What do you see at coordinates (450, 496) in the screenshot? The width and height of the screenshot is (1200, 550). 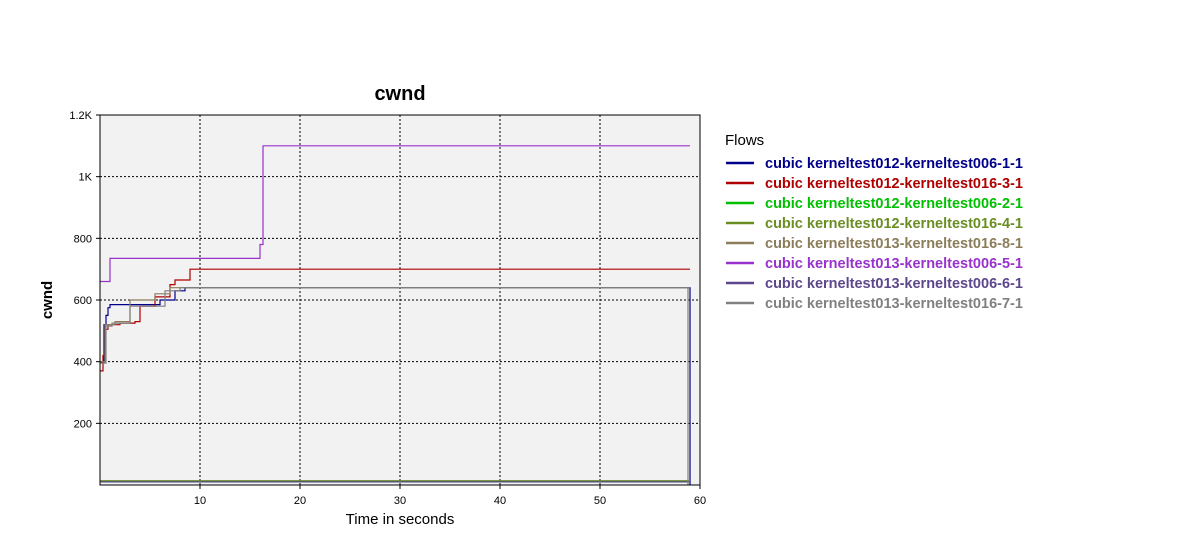 I see `x-axis-ticks: 10 20 30 40 50 60` at bounding box center [450, 496].